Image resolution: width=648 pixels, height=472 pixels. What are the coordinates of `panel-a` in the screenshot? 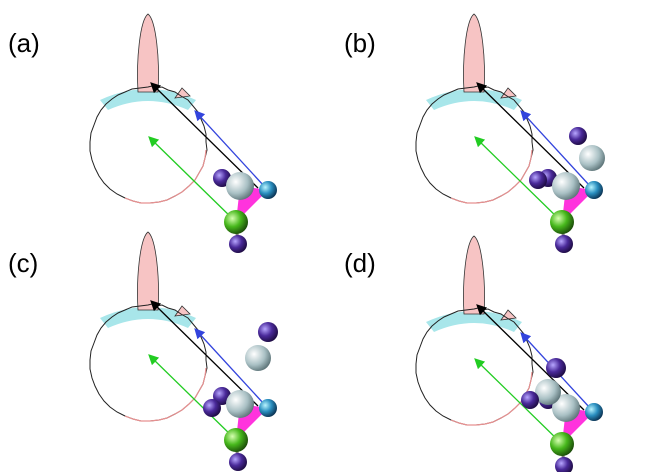 It's located at (183, 133).